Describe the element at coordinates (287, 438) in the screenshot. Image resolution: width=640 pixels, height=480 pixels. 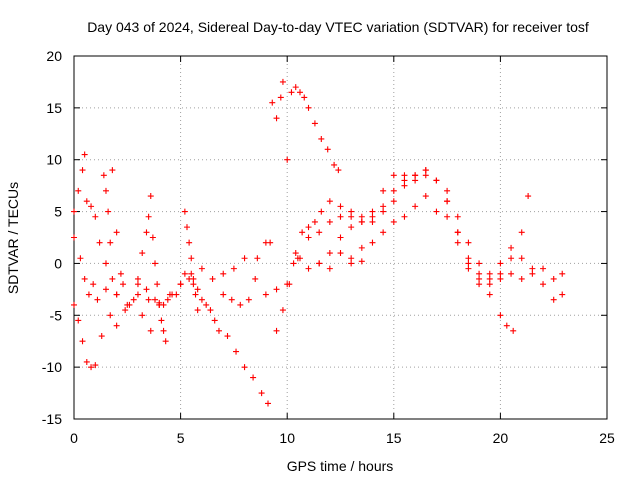
I see `x-tick-label: 10` at that location.